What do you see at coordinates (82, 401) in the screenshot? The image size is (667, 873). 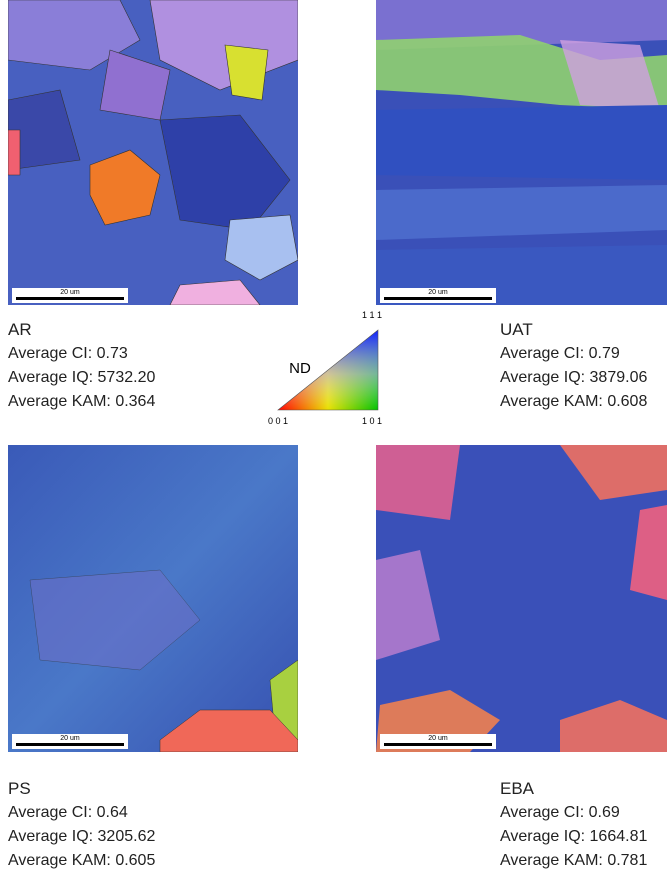 I see `stat: Average KAM: 0.364` at bounding box center [82, 401].